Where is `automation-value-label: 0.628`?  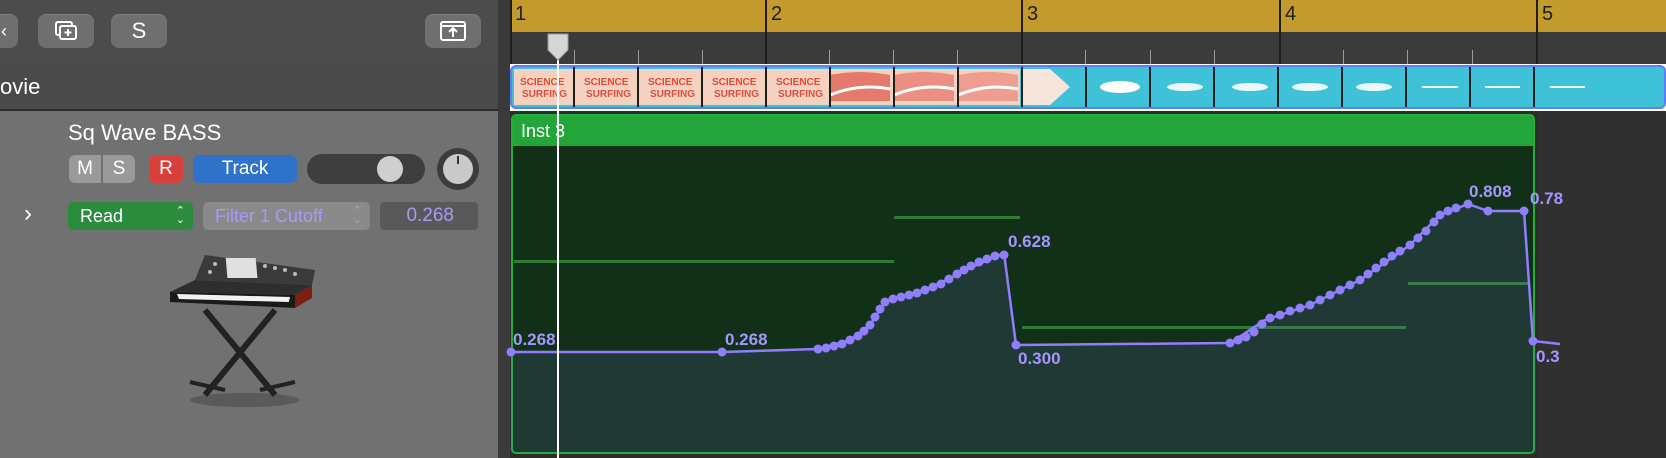 automation-value-label: 0.628 is located at coordinates (1029, 241).